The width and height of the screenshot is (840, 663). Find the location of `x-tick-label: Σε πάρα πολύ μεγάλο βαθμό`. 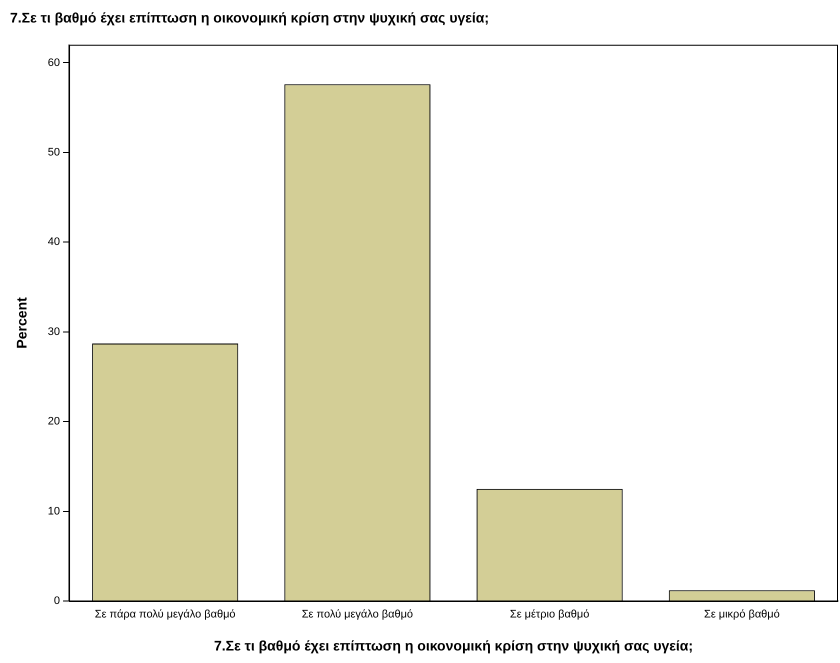

x-tick-label: Σε πάρα πολύ μεγάλο βαθμό is located at coordinates (165, 614).